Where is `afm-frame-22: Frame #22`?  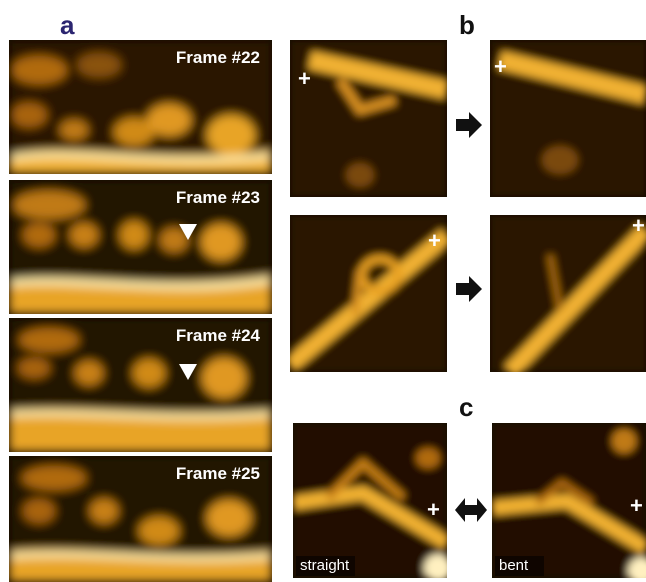
afm-frame-22: Frame #22 is located at coordinates (140, 107).